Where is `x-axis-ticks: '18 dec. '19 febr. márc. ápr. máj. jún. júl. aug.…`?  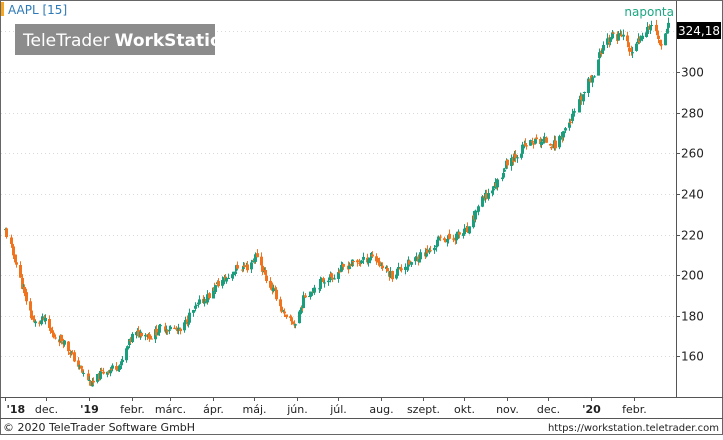 x-axis-ticks: '18 dec. '19 febr. márc. ápr. máj. jún. júl. aug.… is located at coordinates (326, 406).